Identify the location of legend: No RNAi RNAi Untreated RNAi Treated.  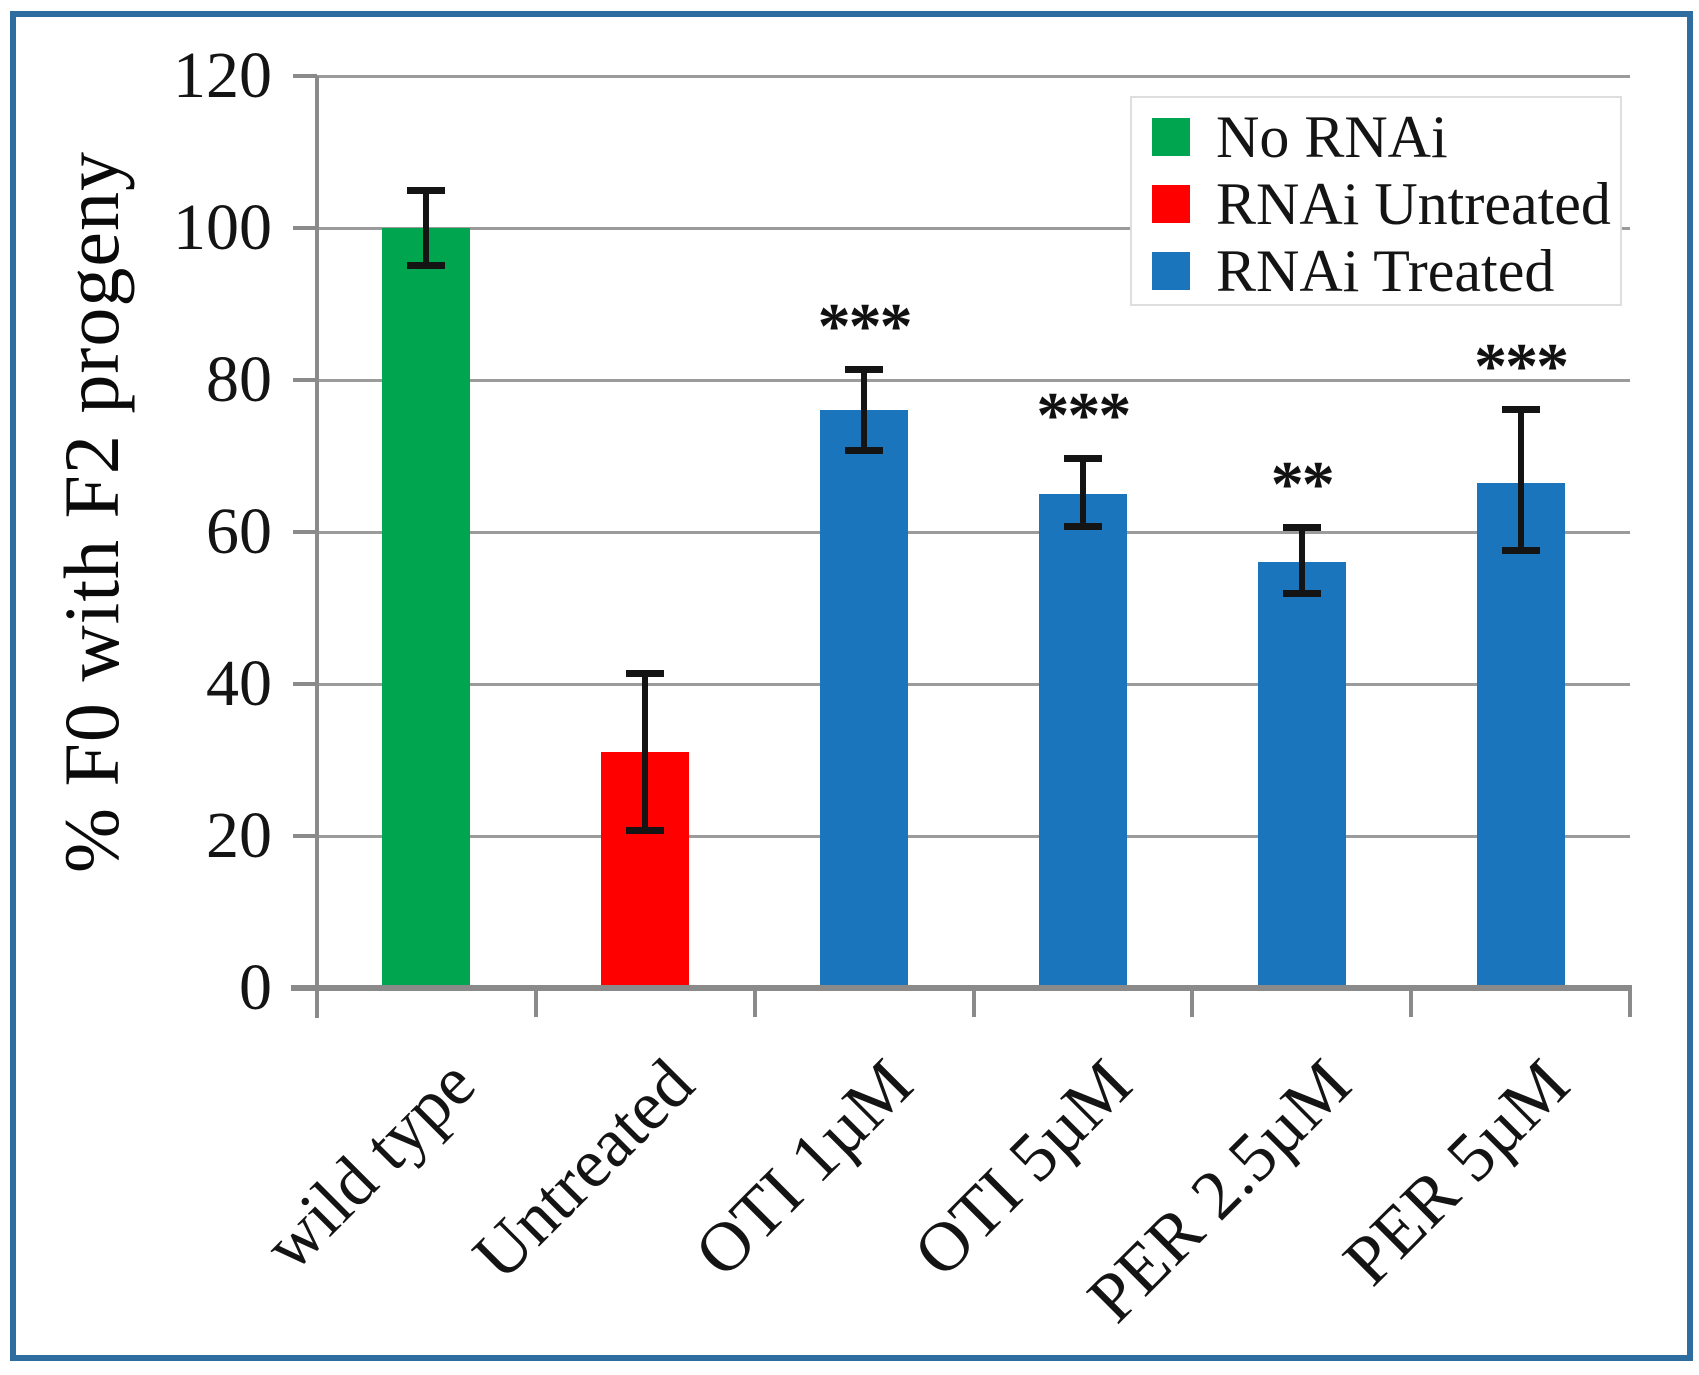
(1376, 201).